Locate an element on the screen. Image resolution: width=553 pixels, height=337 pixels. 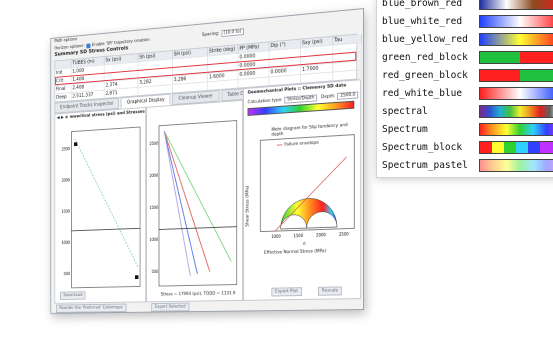
left-y-tick-label: 1500 is located at coordinates (66, 212).